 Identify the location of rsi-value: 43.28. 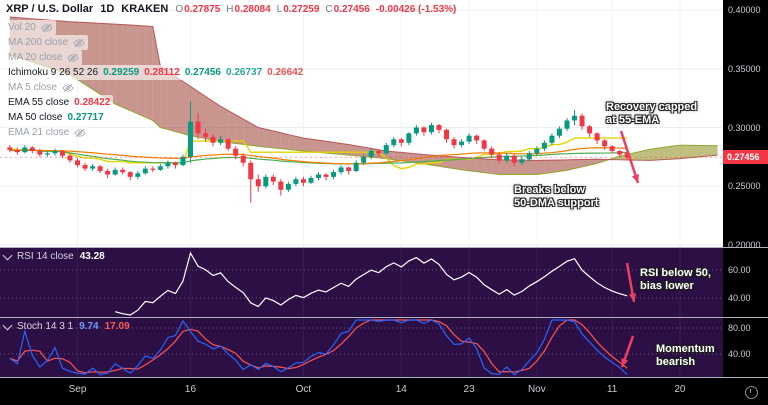
(92, 256).